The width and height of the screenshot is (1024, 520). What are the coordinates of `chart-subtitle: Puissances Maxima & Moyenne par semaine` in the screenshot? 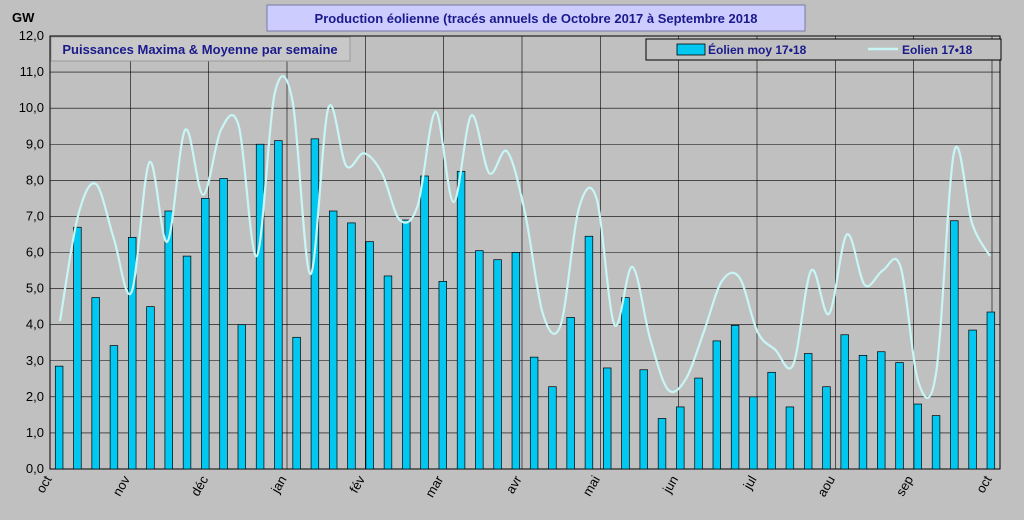 It's located at (199, 49).